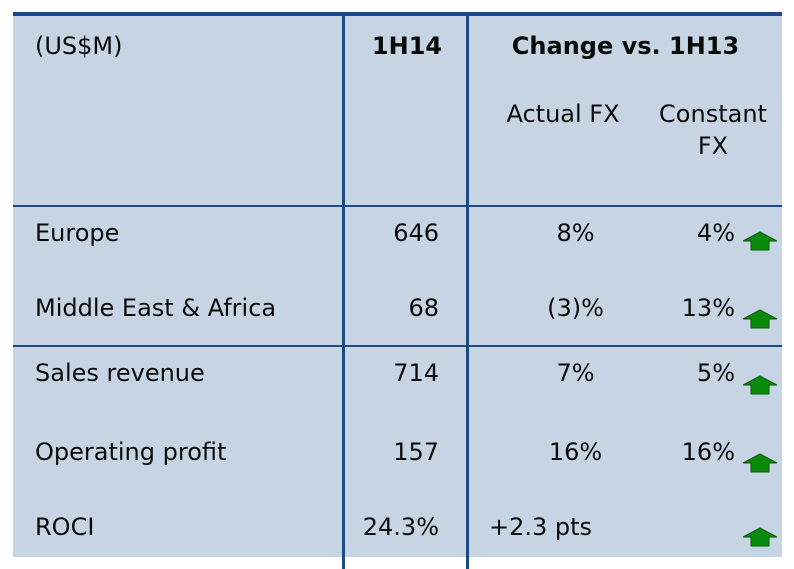  What do you see at coordinates (416, 233) in the screenshot?
I see `period-value: 646` at bounding box center [416, 233].